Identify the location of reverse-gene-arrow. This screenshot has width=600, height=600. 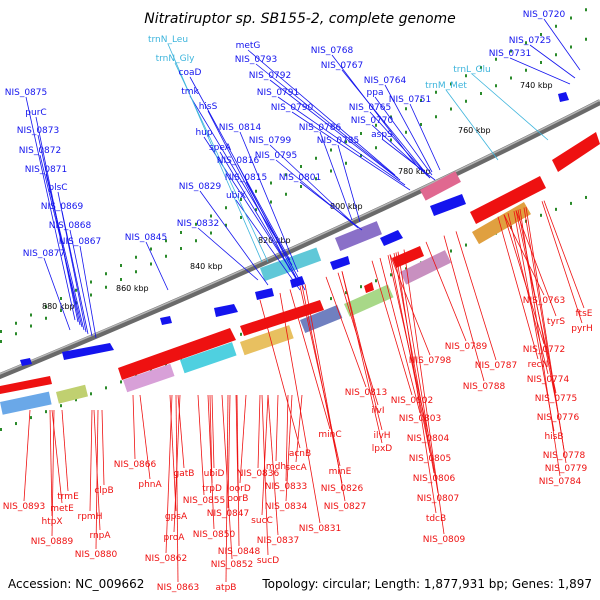
(508, 200).